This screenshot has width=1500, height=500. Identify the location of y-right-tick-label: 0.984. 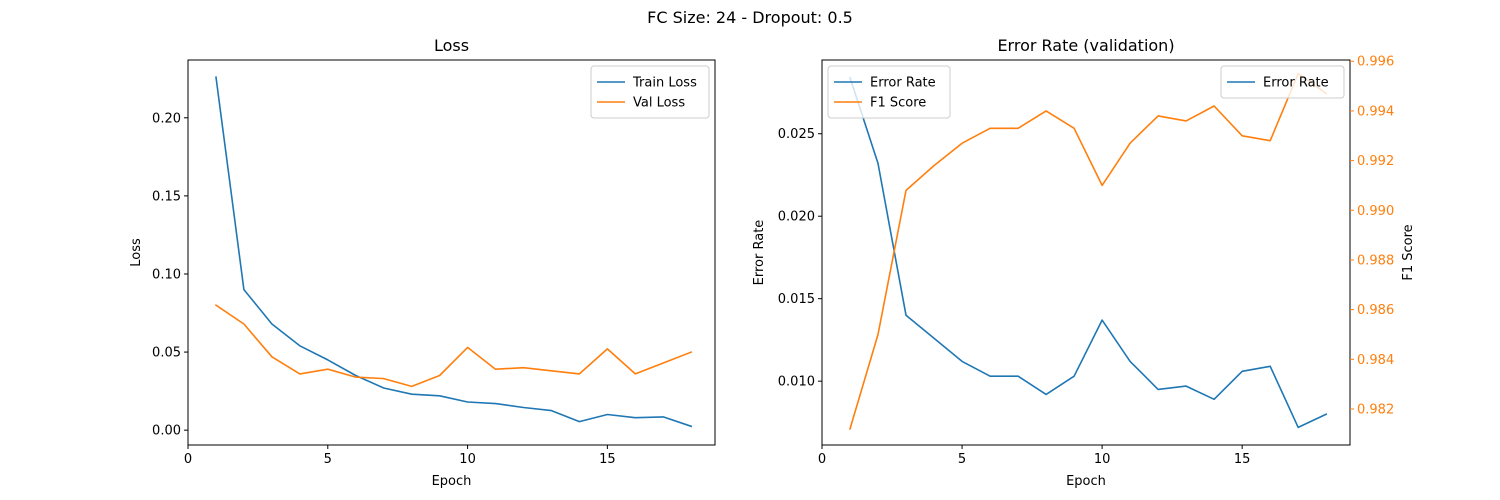
(1375, 360).